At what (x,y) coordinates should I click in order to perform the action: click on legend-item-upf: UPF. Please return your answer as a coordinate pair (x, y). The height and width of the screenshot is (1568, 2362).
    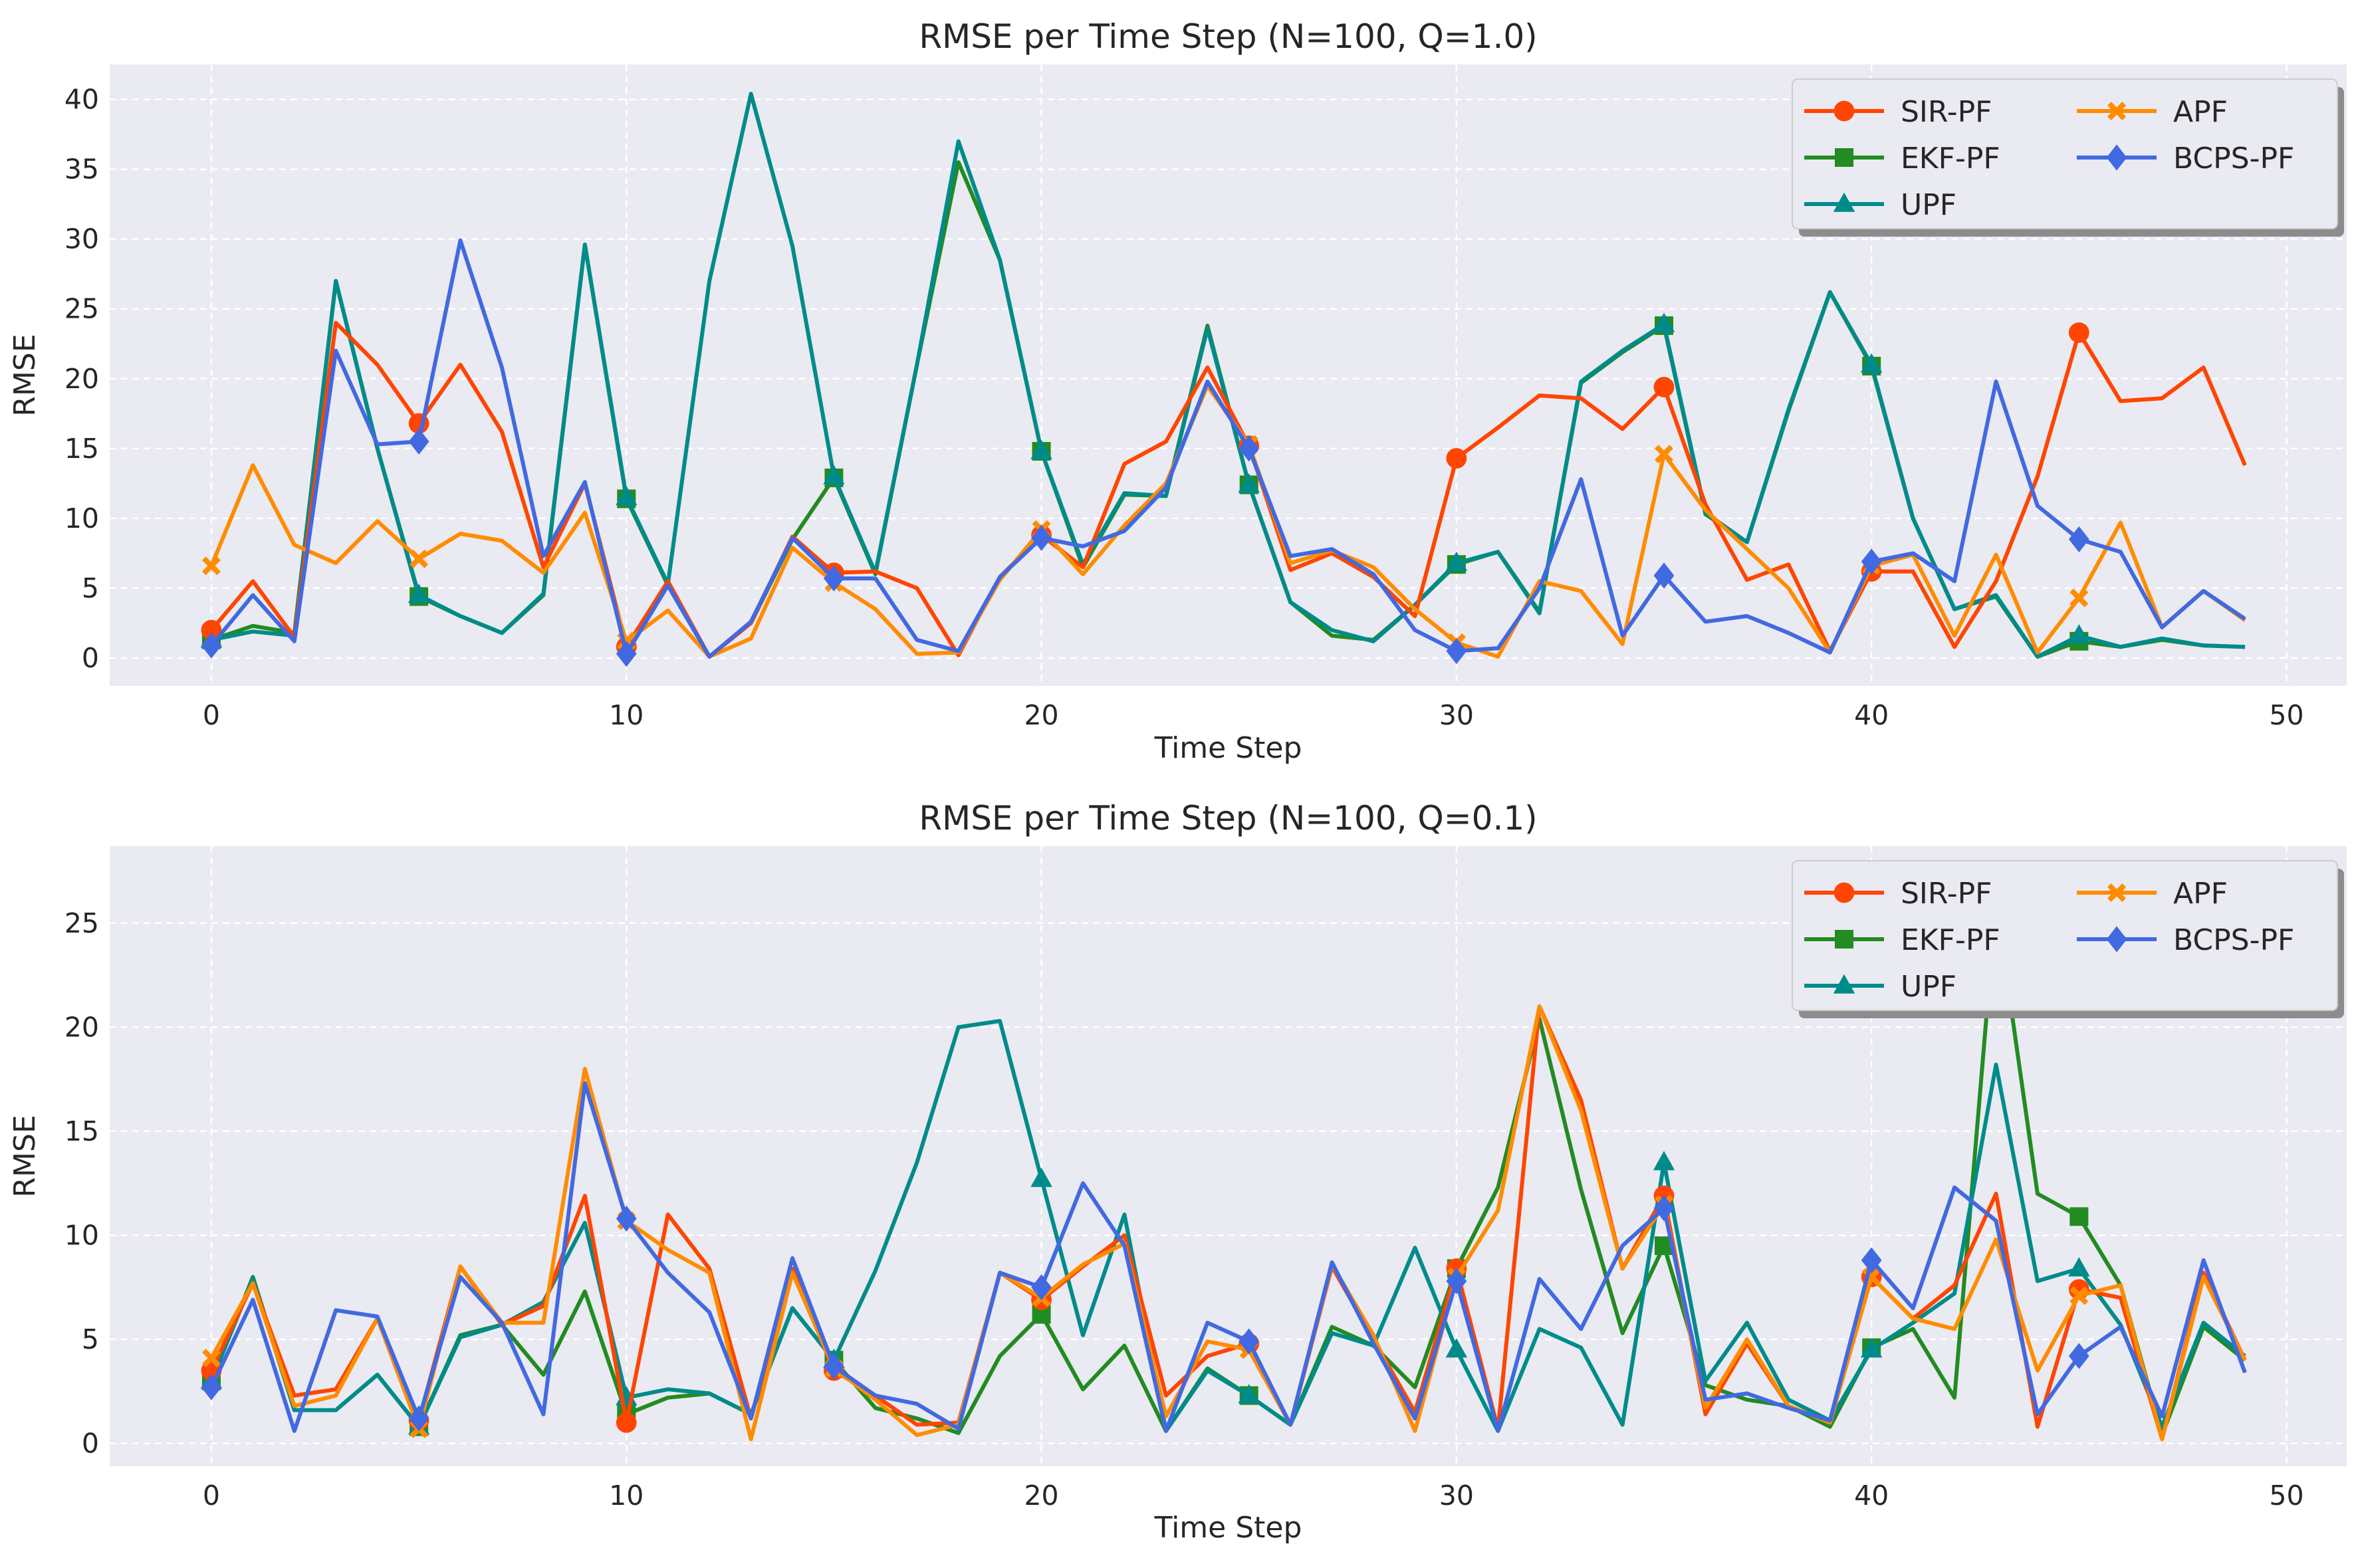
    Looking at the image, I should click on (1880, 205).